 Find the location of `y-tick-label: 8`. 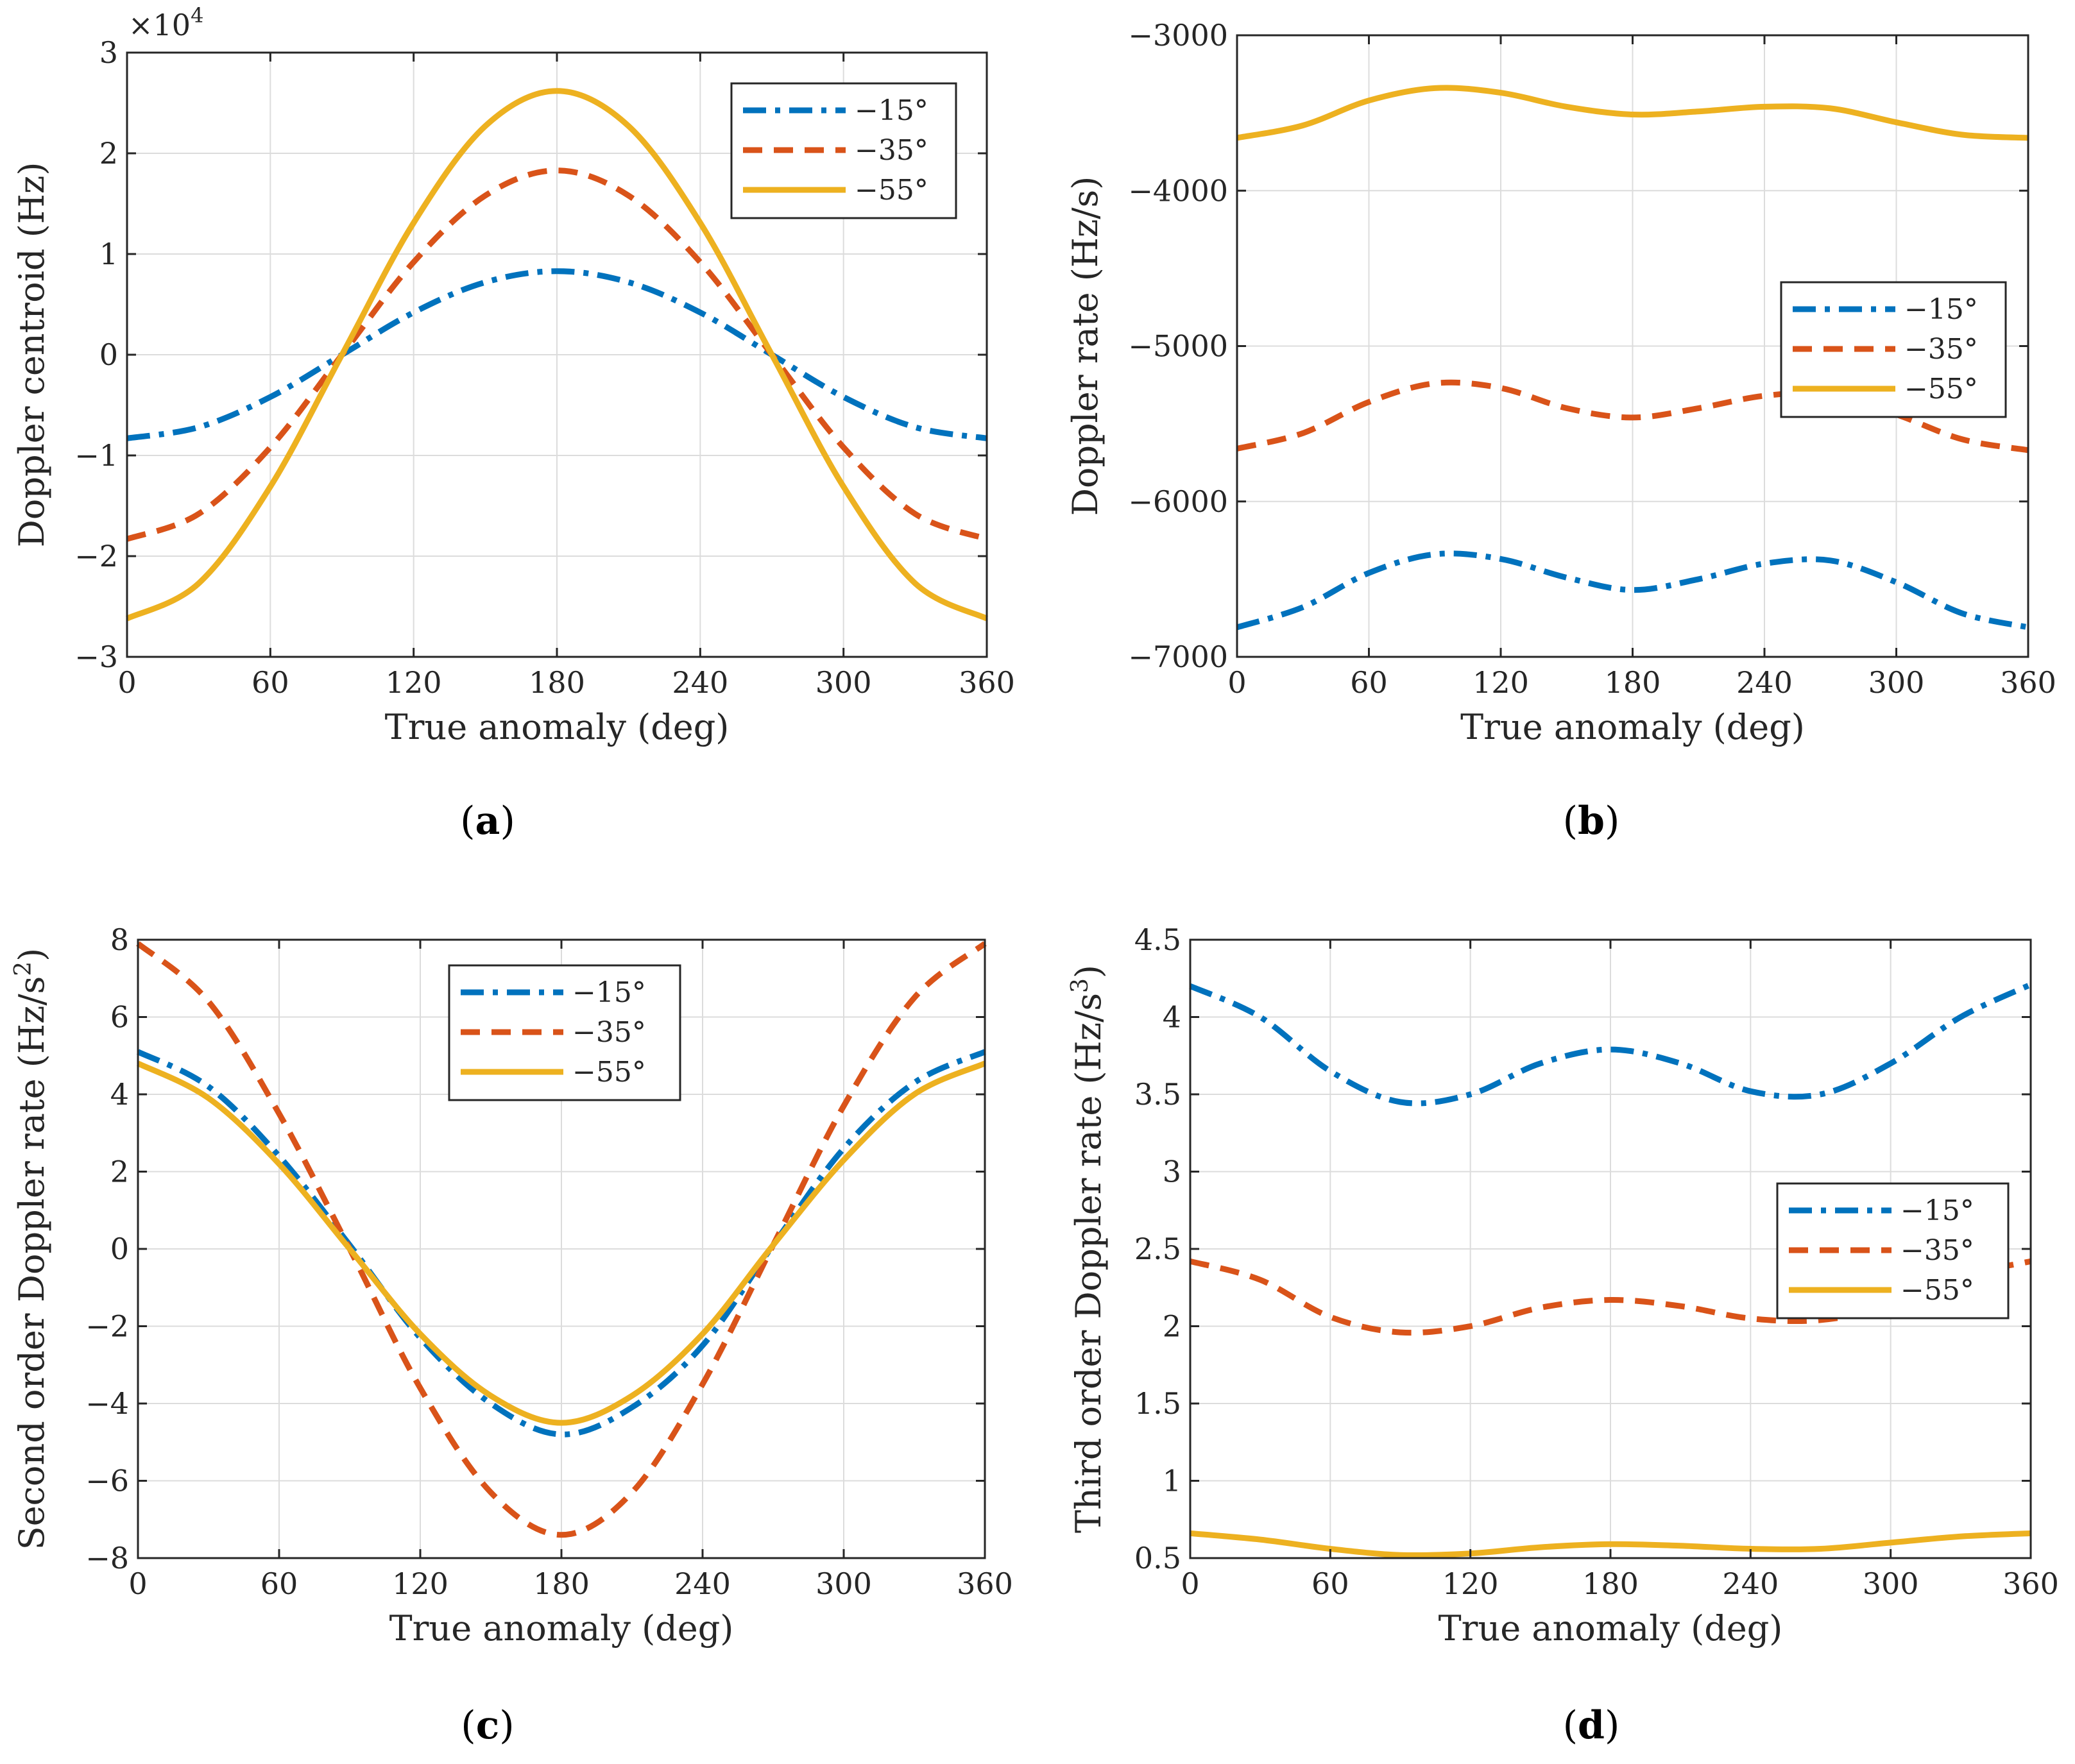

y-tick-label: 8 is located at coordinates (120, 939).